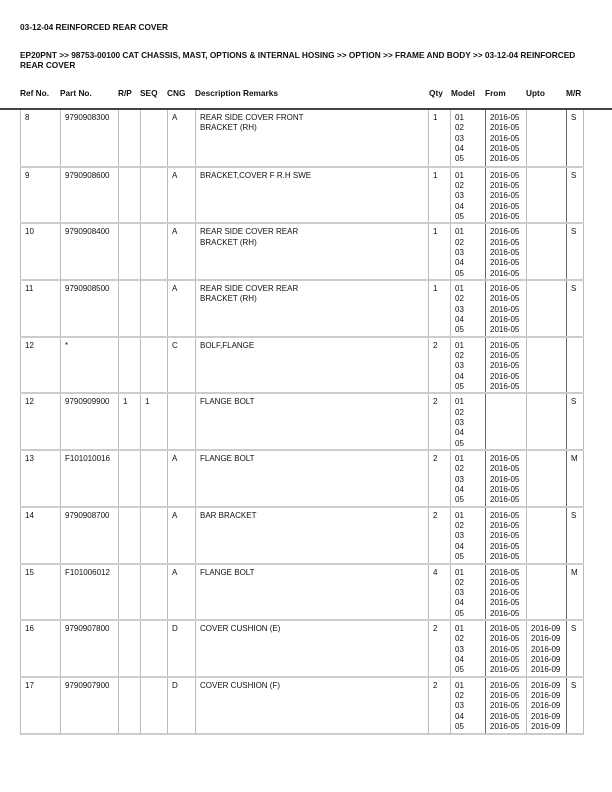 This screenshot has height=792, width=612. I want to click on column-header: Ref No., so click(35, 93).